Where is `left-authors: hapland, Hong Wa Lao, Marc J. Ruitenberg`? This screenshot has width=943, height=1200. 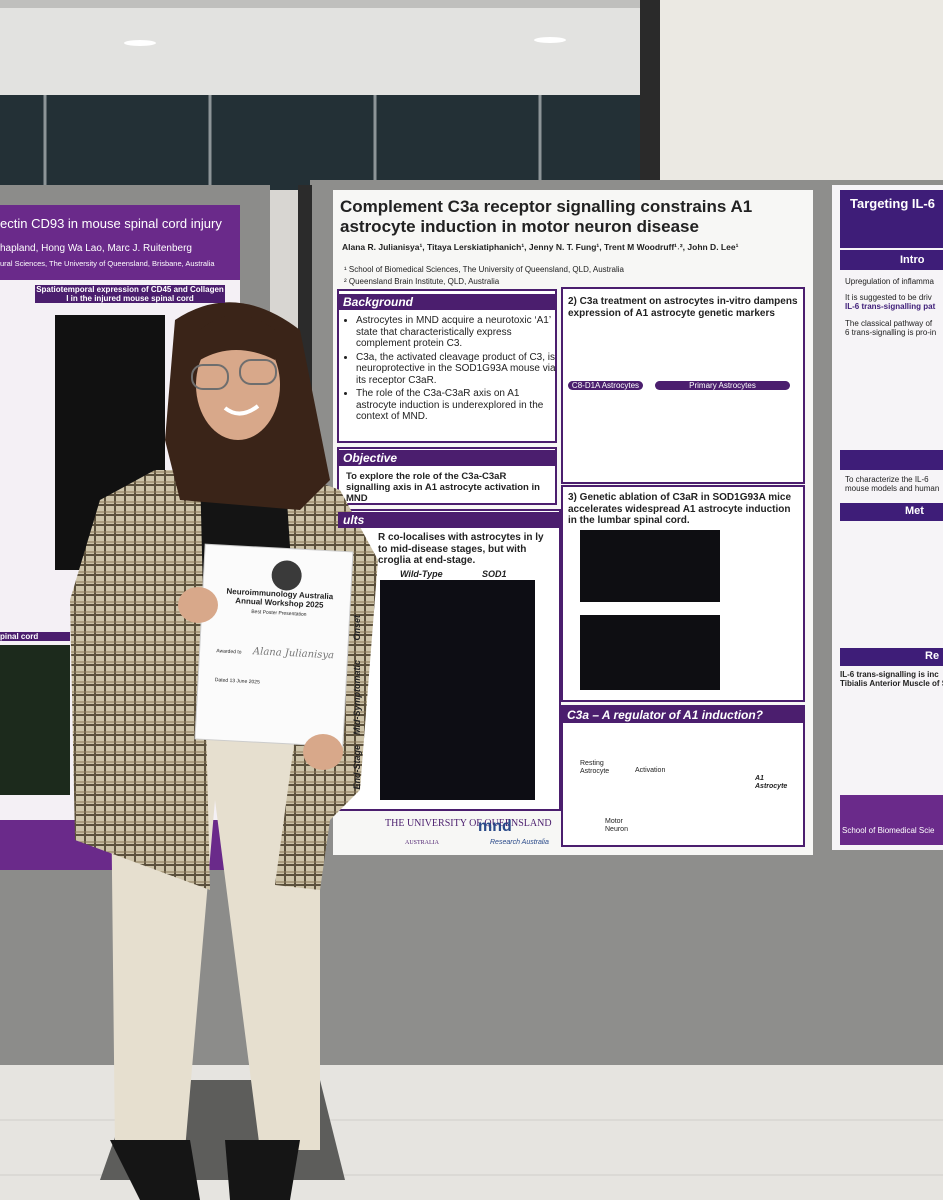
left-authors: hapland, Hong Wa Lao, Marc J. Ruitenberg is located at coordinates (96, 248).